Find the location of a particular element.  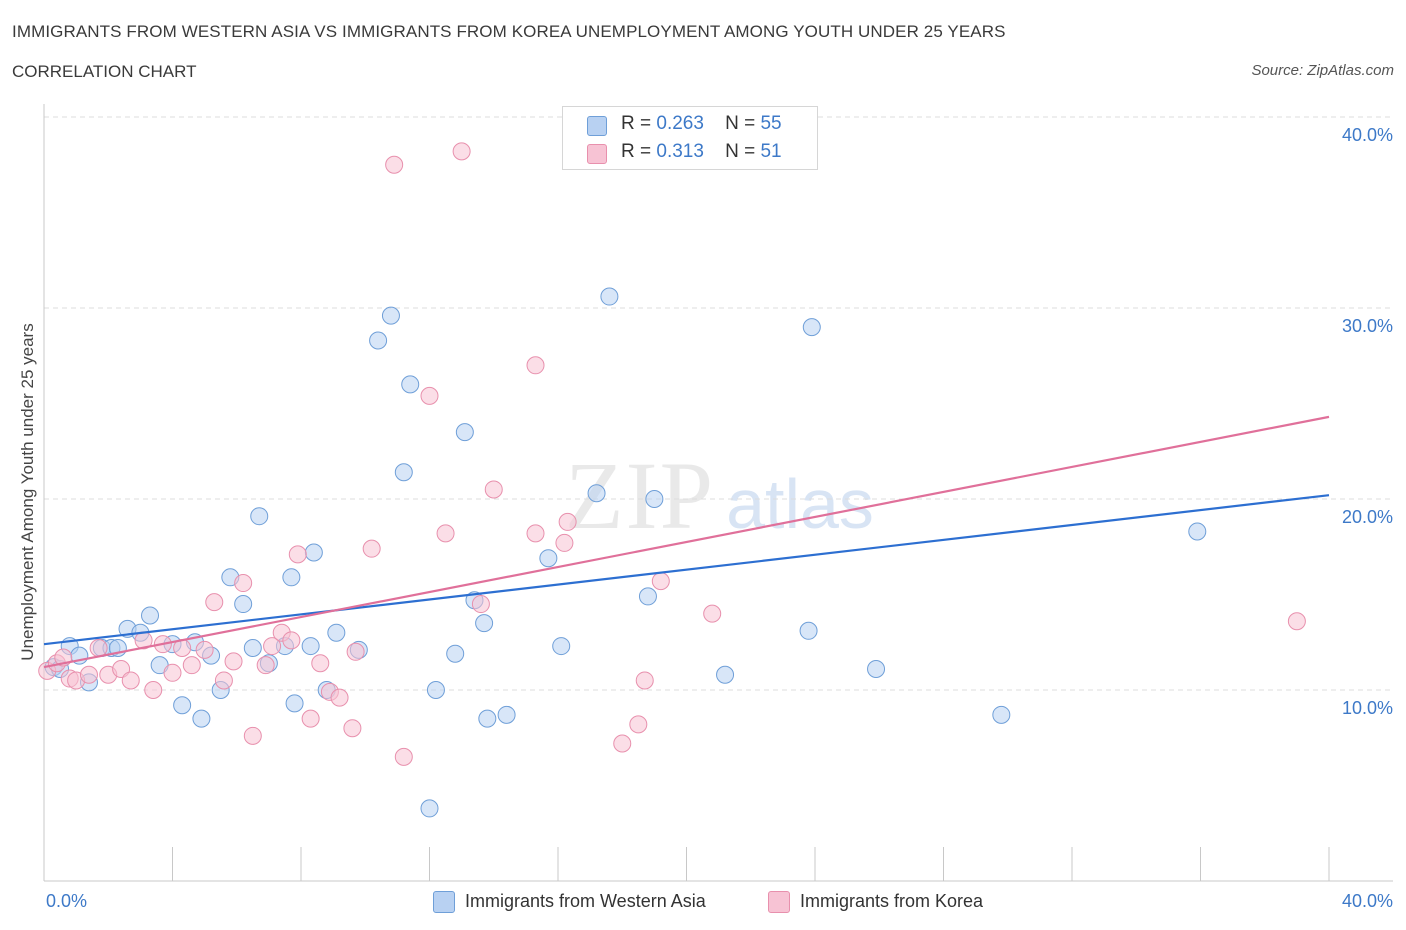

watermark-atlas: atlas is located at coordinates (800, 504).